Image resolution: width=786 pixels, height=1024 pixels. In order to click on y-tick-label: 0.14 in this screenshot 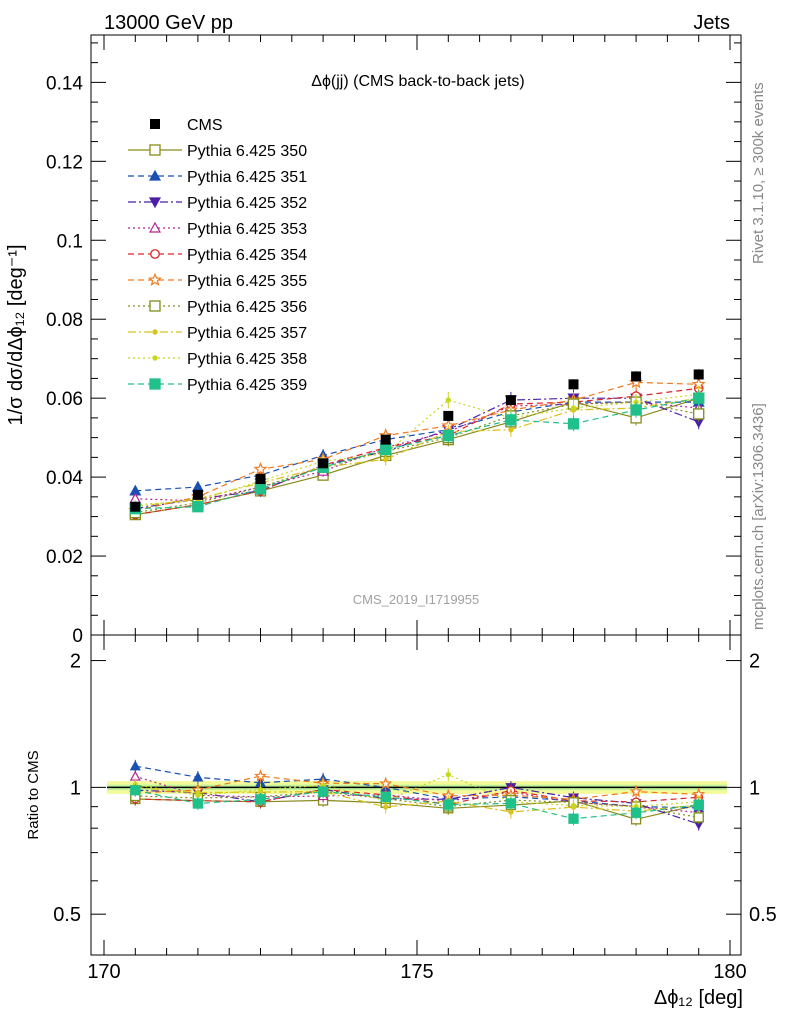, I will do `click(64, 83)`.